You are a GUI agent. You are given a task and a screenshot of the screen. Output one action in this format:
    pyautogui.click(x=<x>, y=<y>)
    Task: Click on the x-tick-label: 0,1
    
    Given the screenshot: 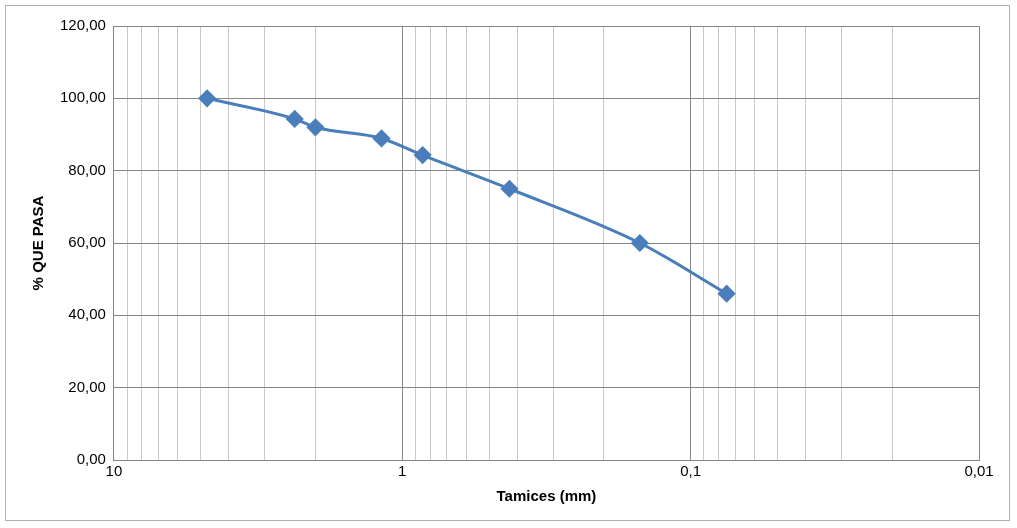 What is the action you would take?
    pyautogui.click(x=691, y=471)
    